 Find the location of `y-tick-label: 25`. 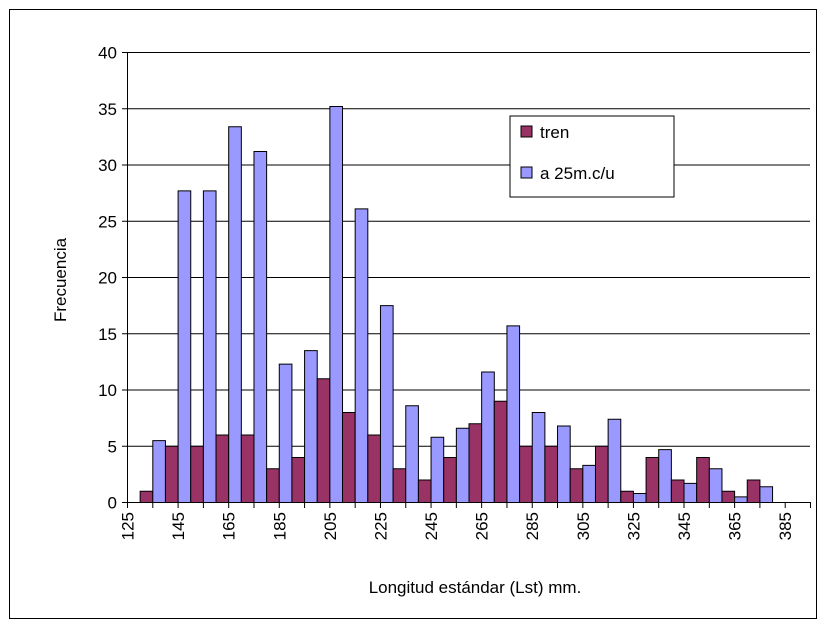

y-tick-label: 25 is located at coordinates (107, 221).